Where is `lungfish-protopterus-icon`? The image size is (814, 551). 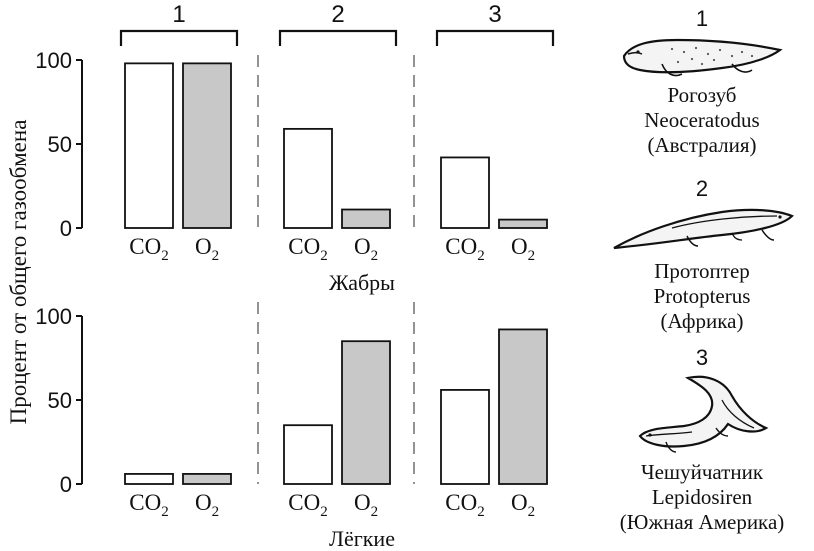
lungfish-protopterus-icon is located at coordinates (703, 229).